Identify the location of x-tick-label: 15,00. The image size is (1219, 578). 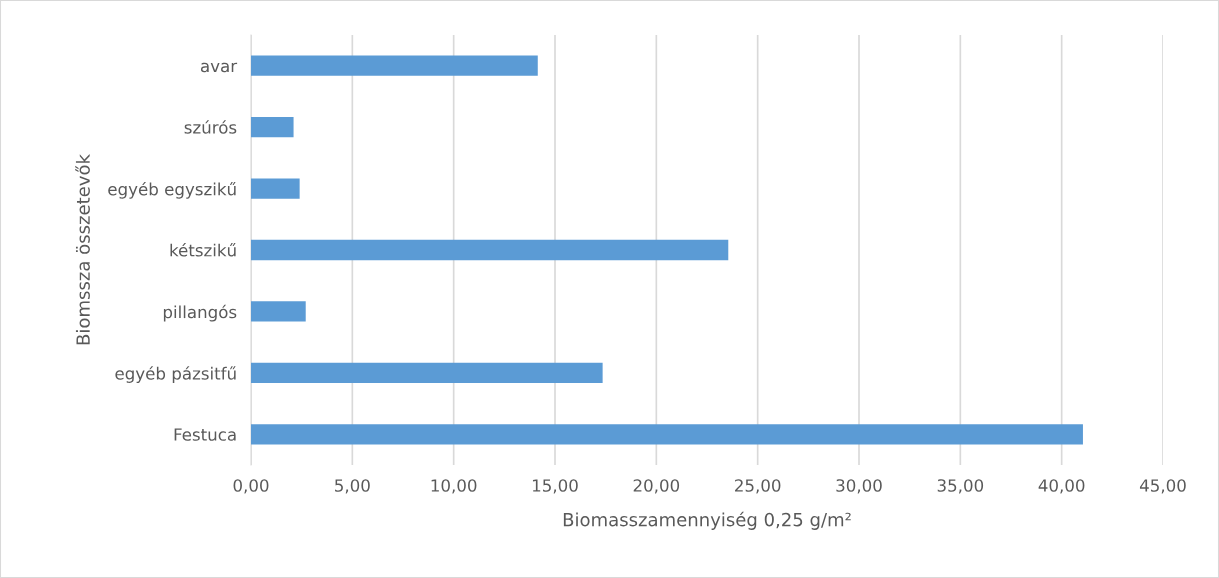
(555, 486).